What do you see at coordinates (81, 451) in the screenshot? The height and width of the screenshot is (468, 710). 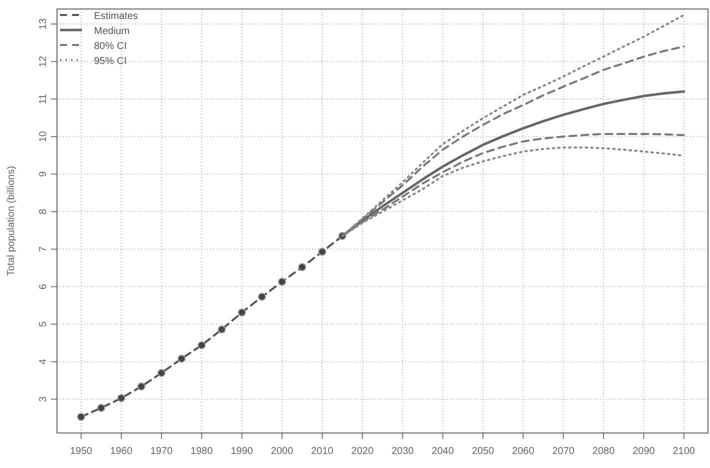 I see `x-tick-label: 1950` at bounding box center [81, 451].